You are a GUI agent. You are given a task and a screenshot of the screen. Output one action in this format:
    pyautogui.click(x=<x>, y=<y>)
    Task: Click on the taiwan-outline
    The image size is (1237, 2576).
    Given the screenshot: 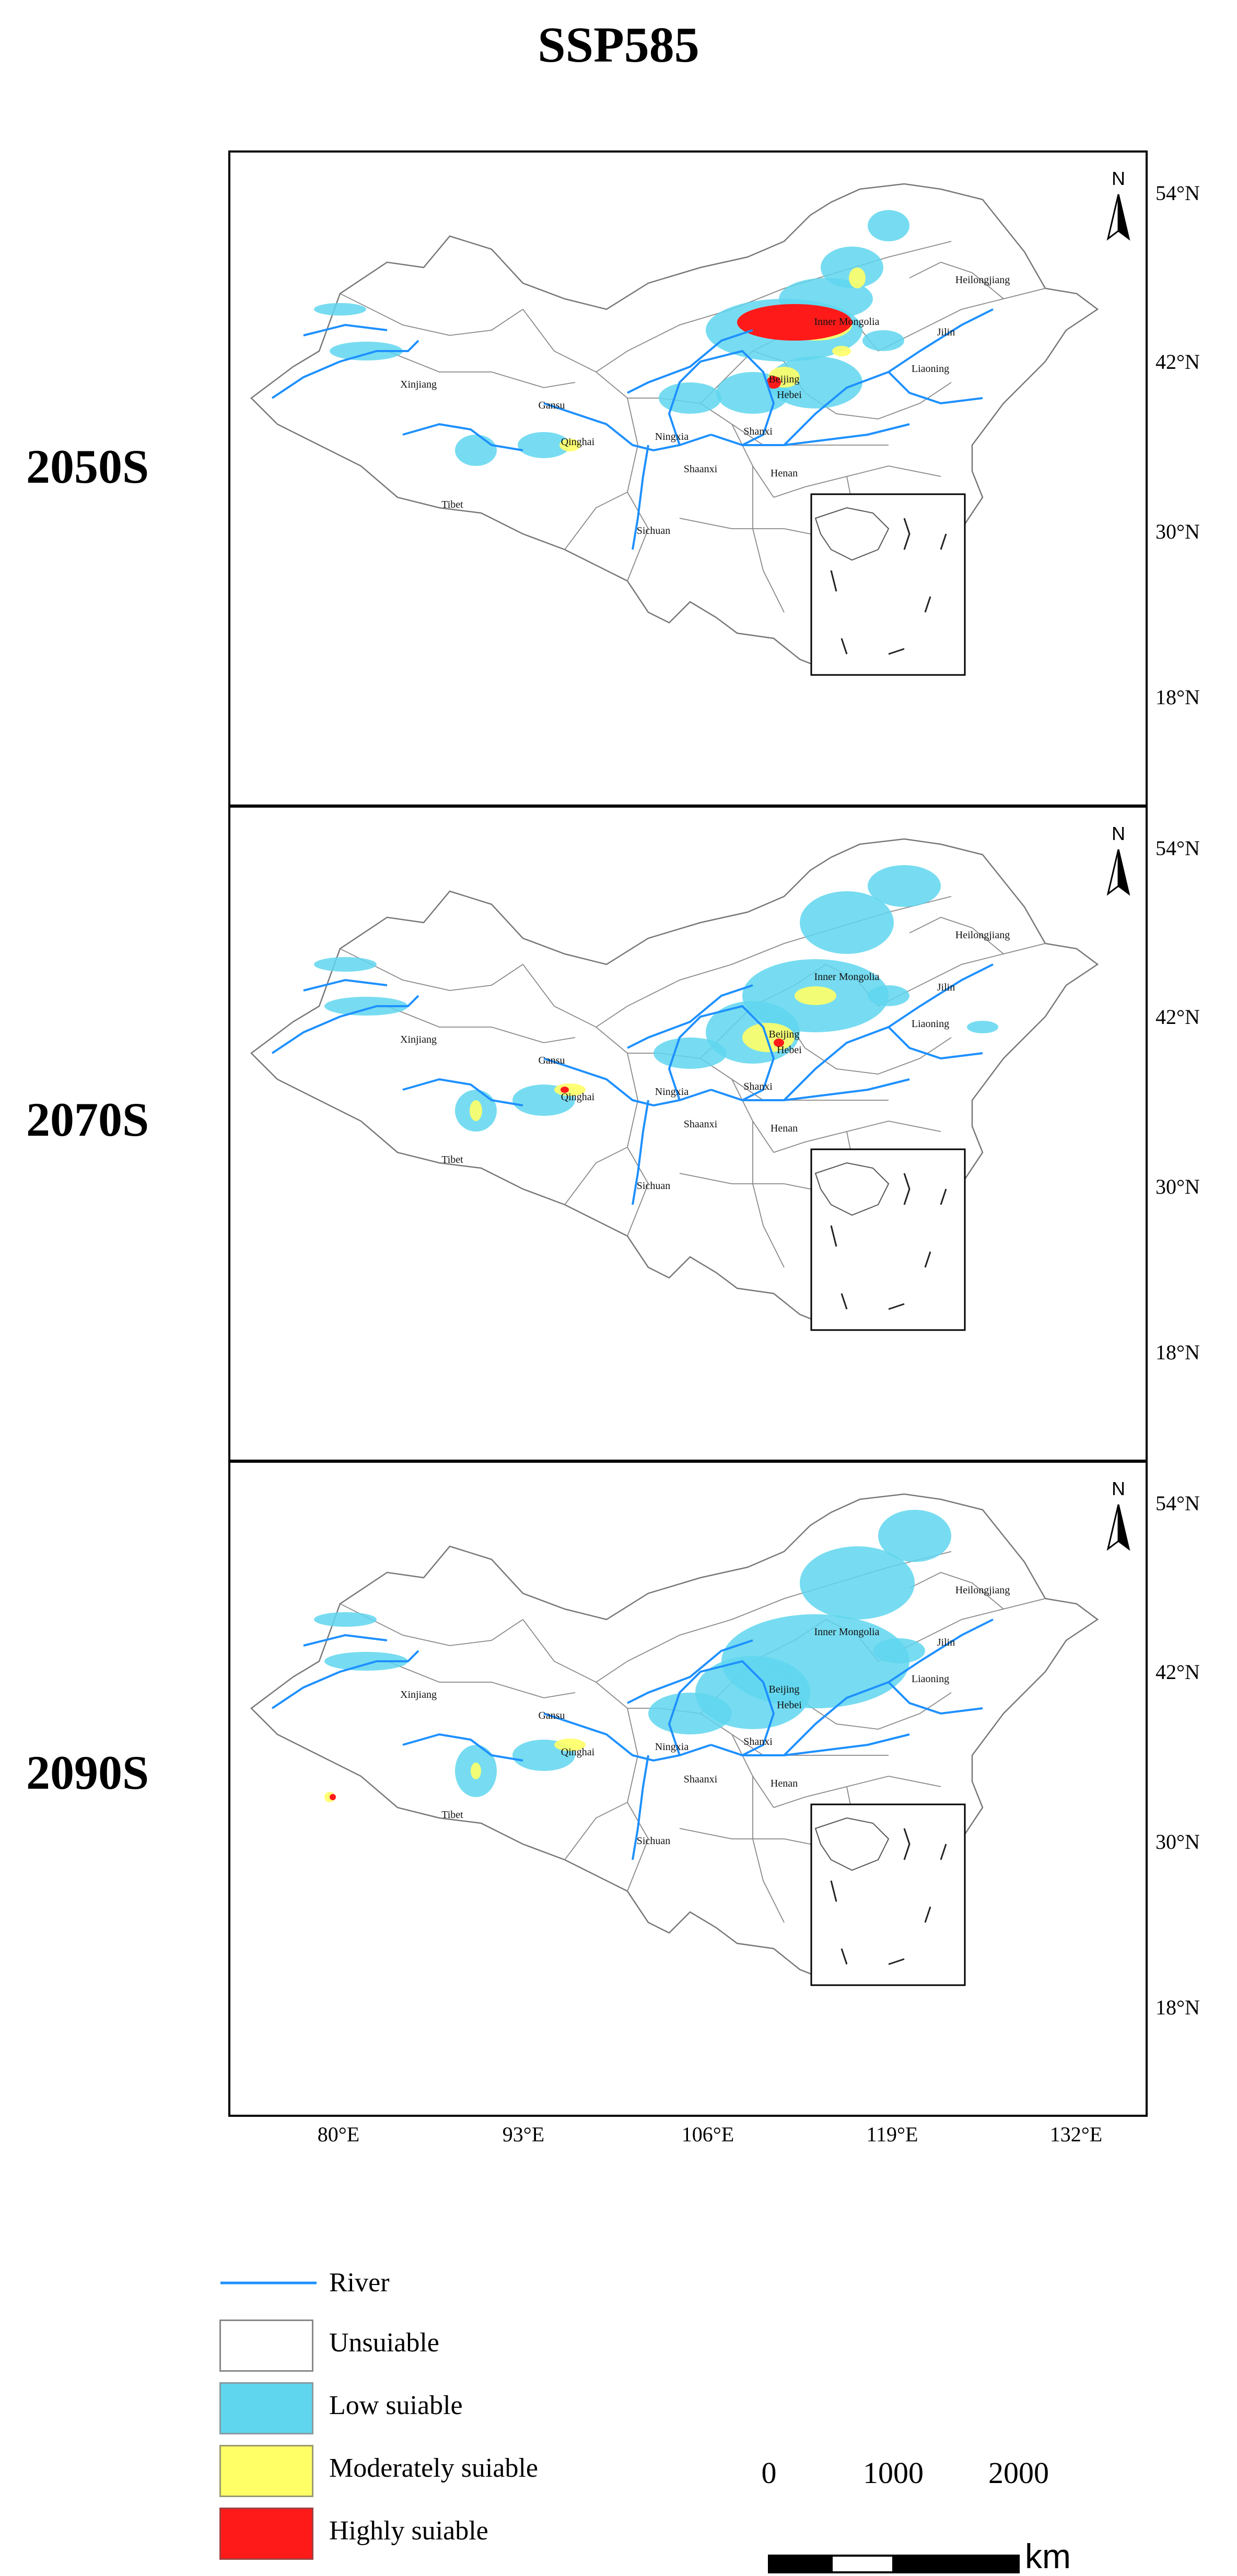 What is the action you would take?
    pyautogui.click(x=907, y=534)
    